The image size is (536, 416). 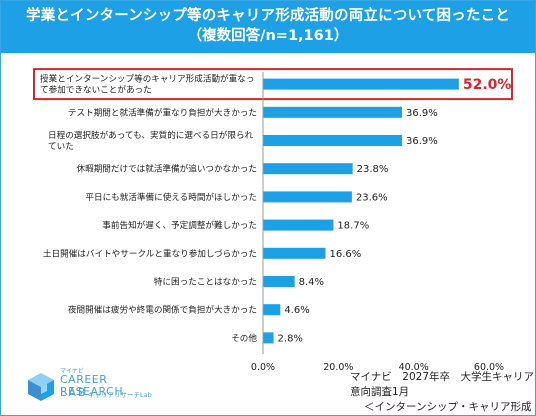 What do you see at coordinates (443, 408) in the screenshot?
I see `source-line-2: ＜インターンシップ・キャリア形成活動＞` at bounding box center [443, 408].